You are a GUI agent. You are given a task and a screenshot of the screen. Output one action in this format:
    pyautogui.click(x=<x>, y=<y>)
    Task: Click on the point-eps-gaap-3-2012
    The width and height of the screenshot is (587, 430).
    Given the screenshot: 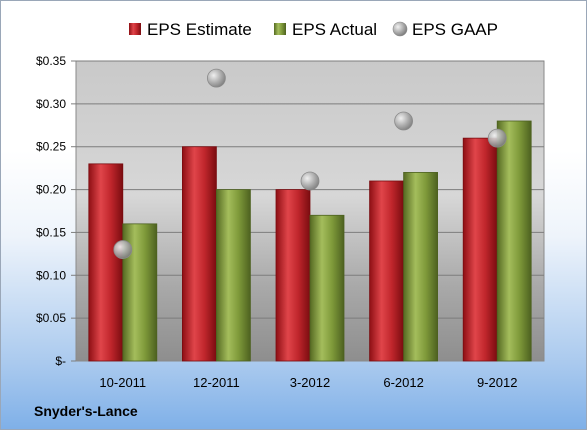 What is the action you would take?
    pyautogui.click(x=310, y=181)
    